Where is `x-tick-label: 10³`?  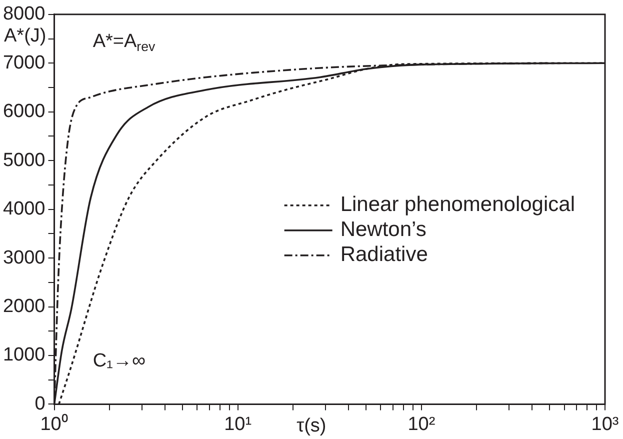 x-tick-label: 10³ is located at coordinates (605, 424).